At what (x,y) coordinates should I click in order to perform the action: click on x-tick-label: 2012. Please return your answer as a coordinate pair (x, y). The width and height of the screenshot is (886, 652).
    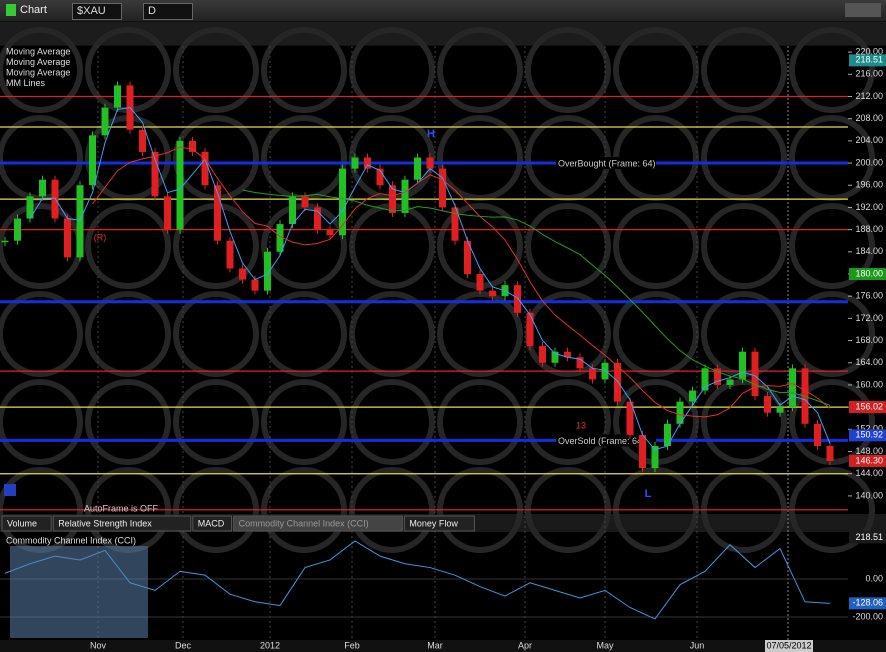
    Looking at the image, I should click on (270, 645).